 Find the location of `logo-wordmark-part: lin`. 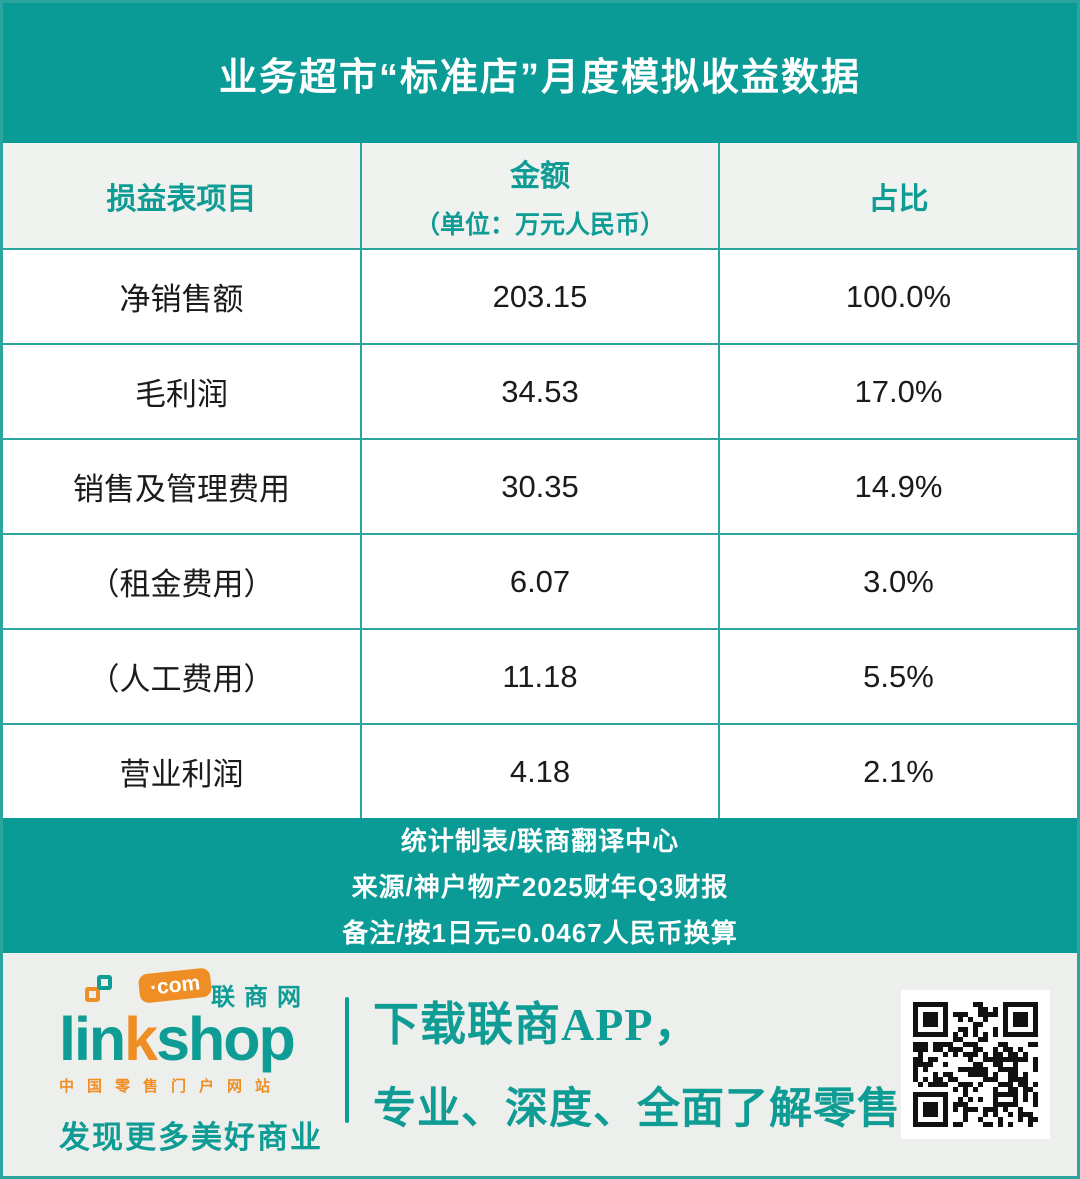

logo-wordmark-part: lin is located at coordinates (92, 1038).